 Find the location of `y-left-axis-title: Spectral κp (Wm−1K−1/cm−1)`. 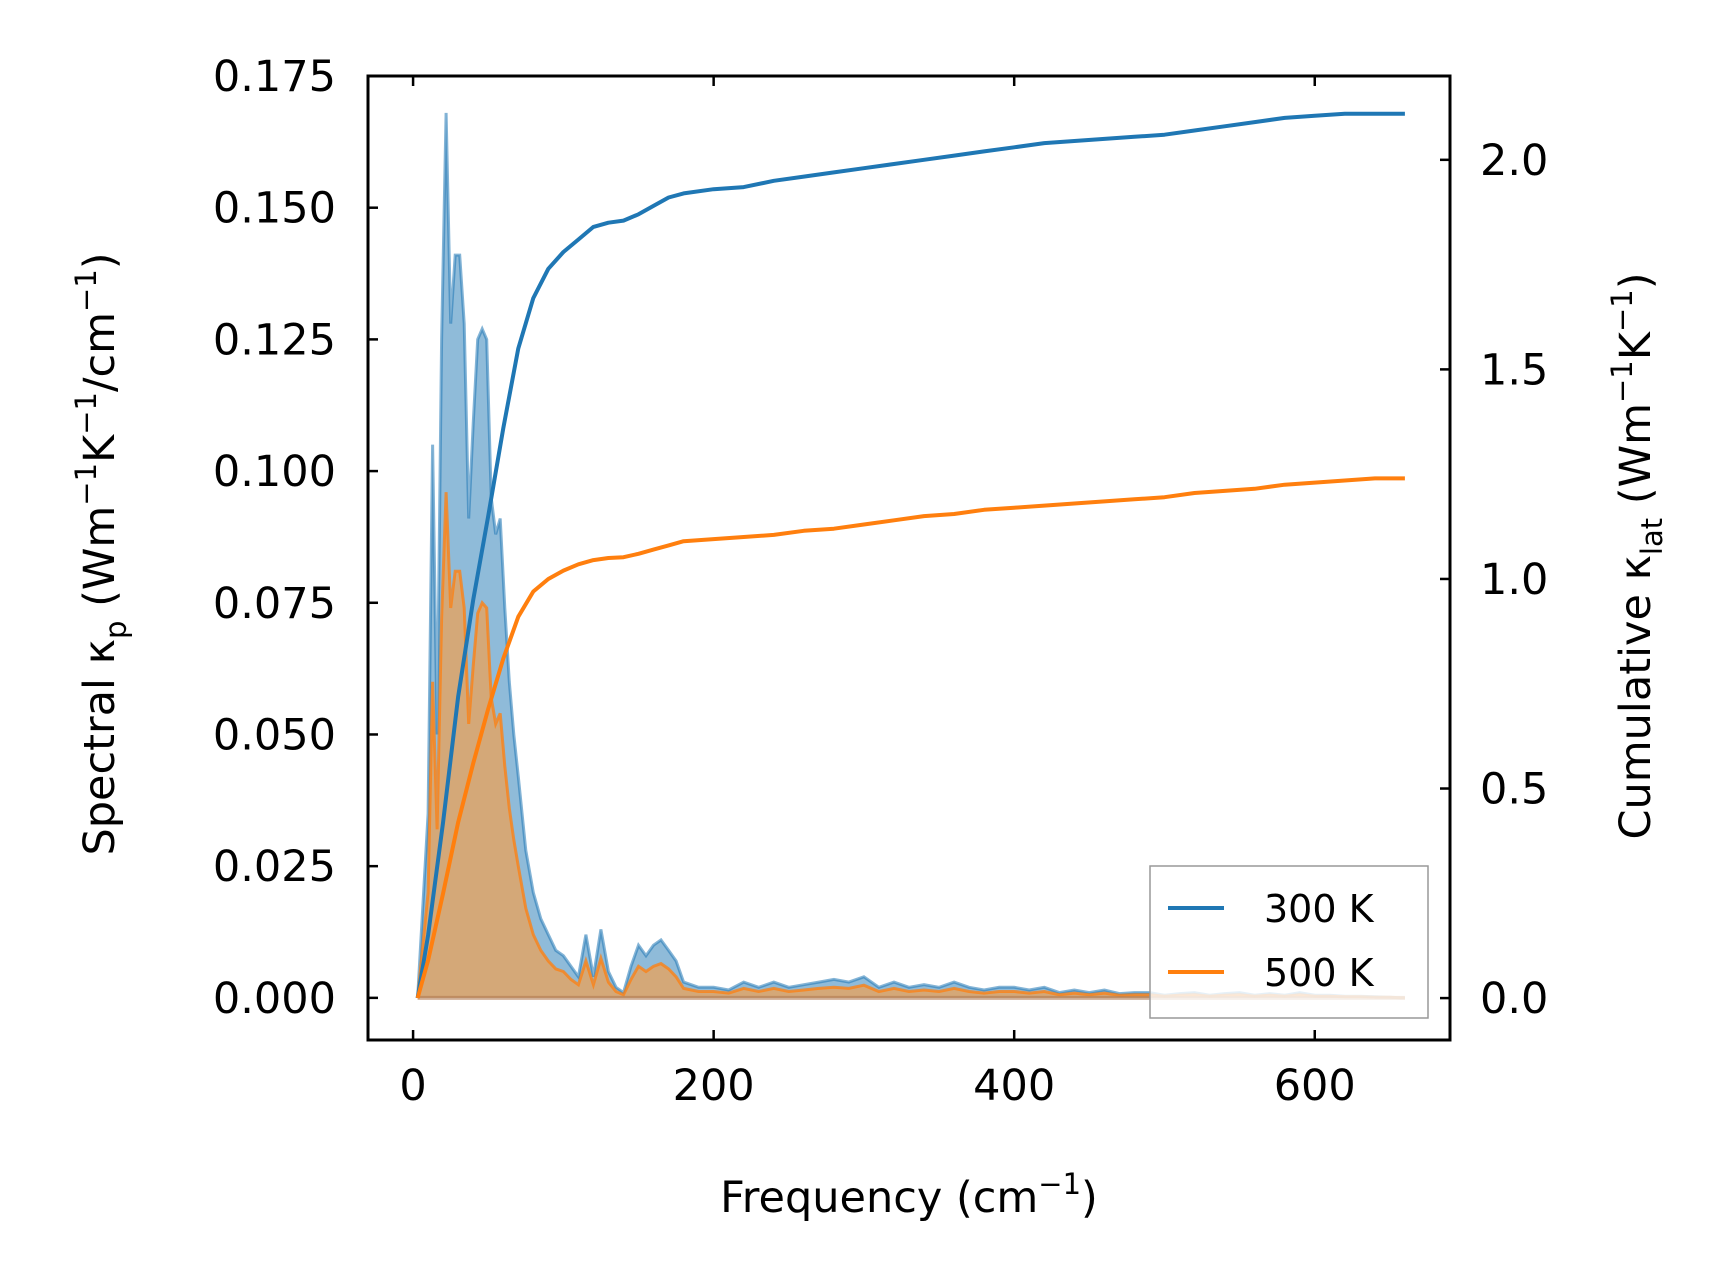

y-left-axis-title: Spectral κp (Wm−1K−1/cm−1) is located at coordinates (101, 553).